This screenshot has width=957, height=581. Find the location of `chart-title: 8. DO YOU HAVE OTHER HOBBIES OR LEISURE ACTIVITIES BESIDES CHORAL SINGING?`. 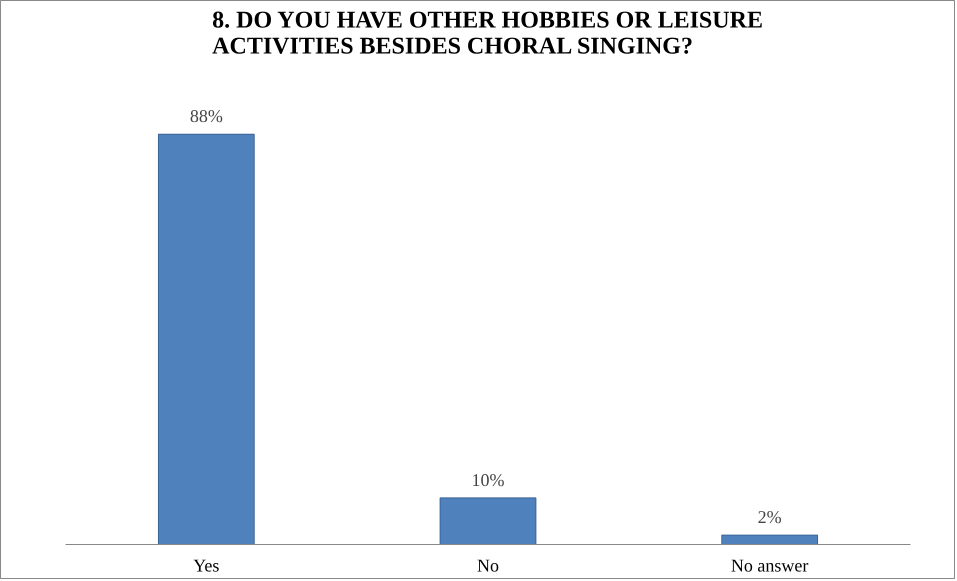

chart-title: 8. DO YOU HAVE OTHER HOBBIES OR LEISURE ACTIVITIES BESIDES CHORAL SINGING? is located at coordinates (487, 34).